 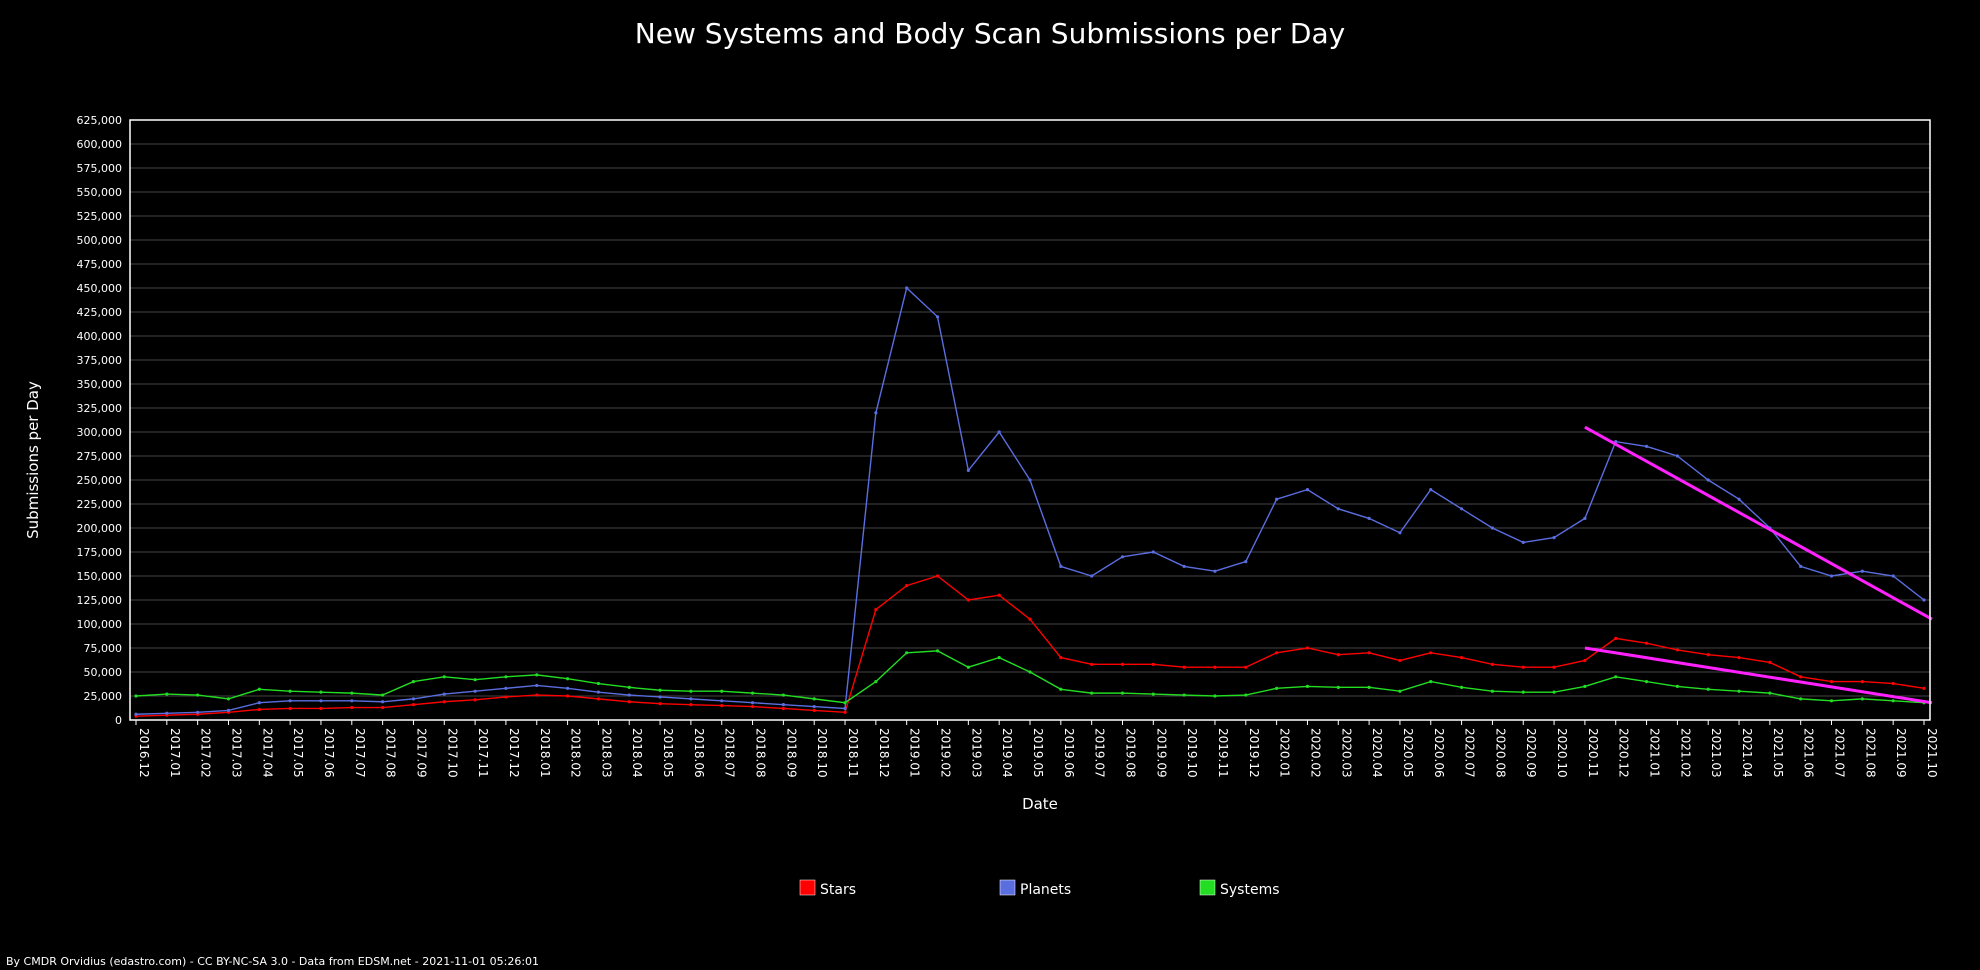 I want to click on x-tick-label: 2017.01, so click(x=175, y=753).